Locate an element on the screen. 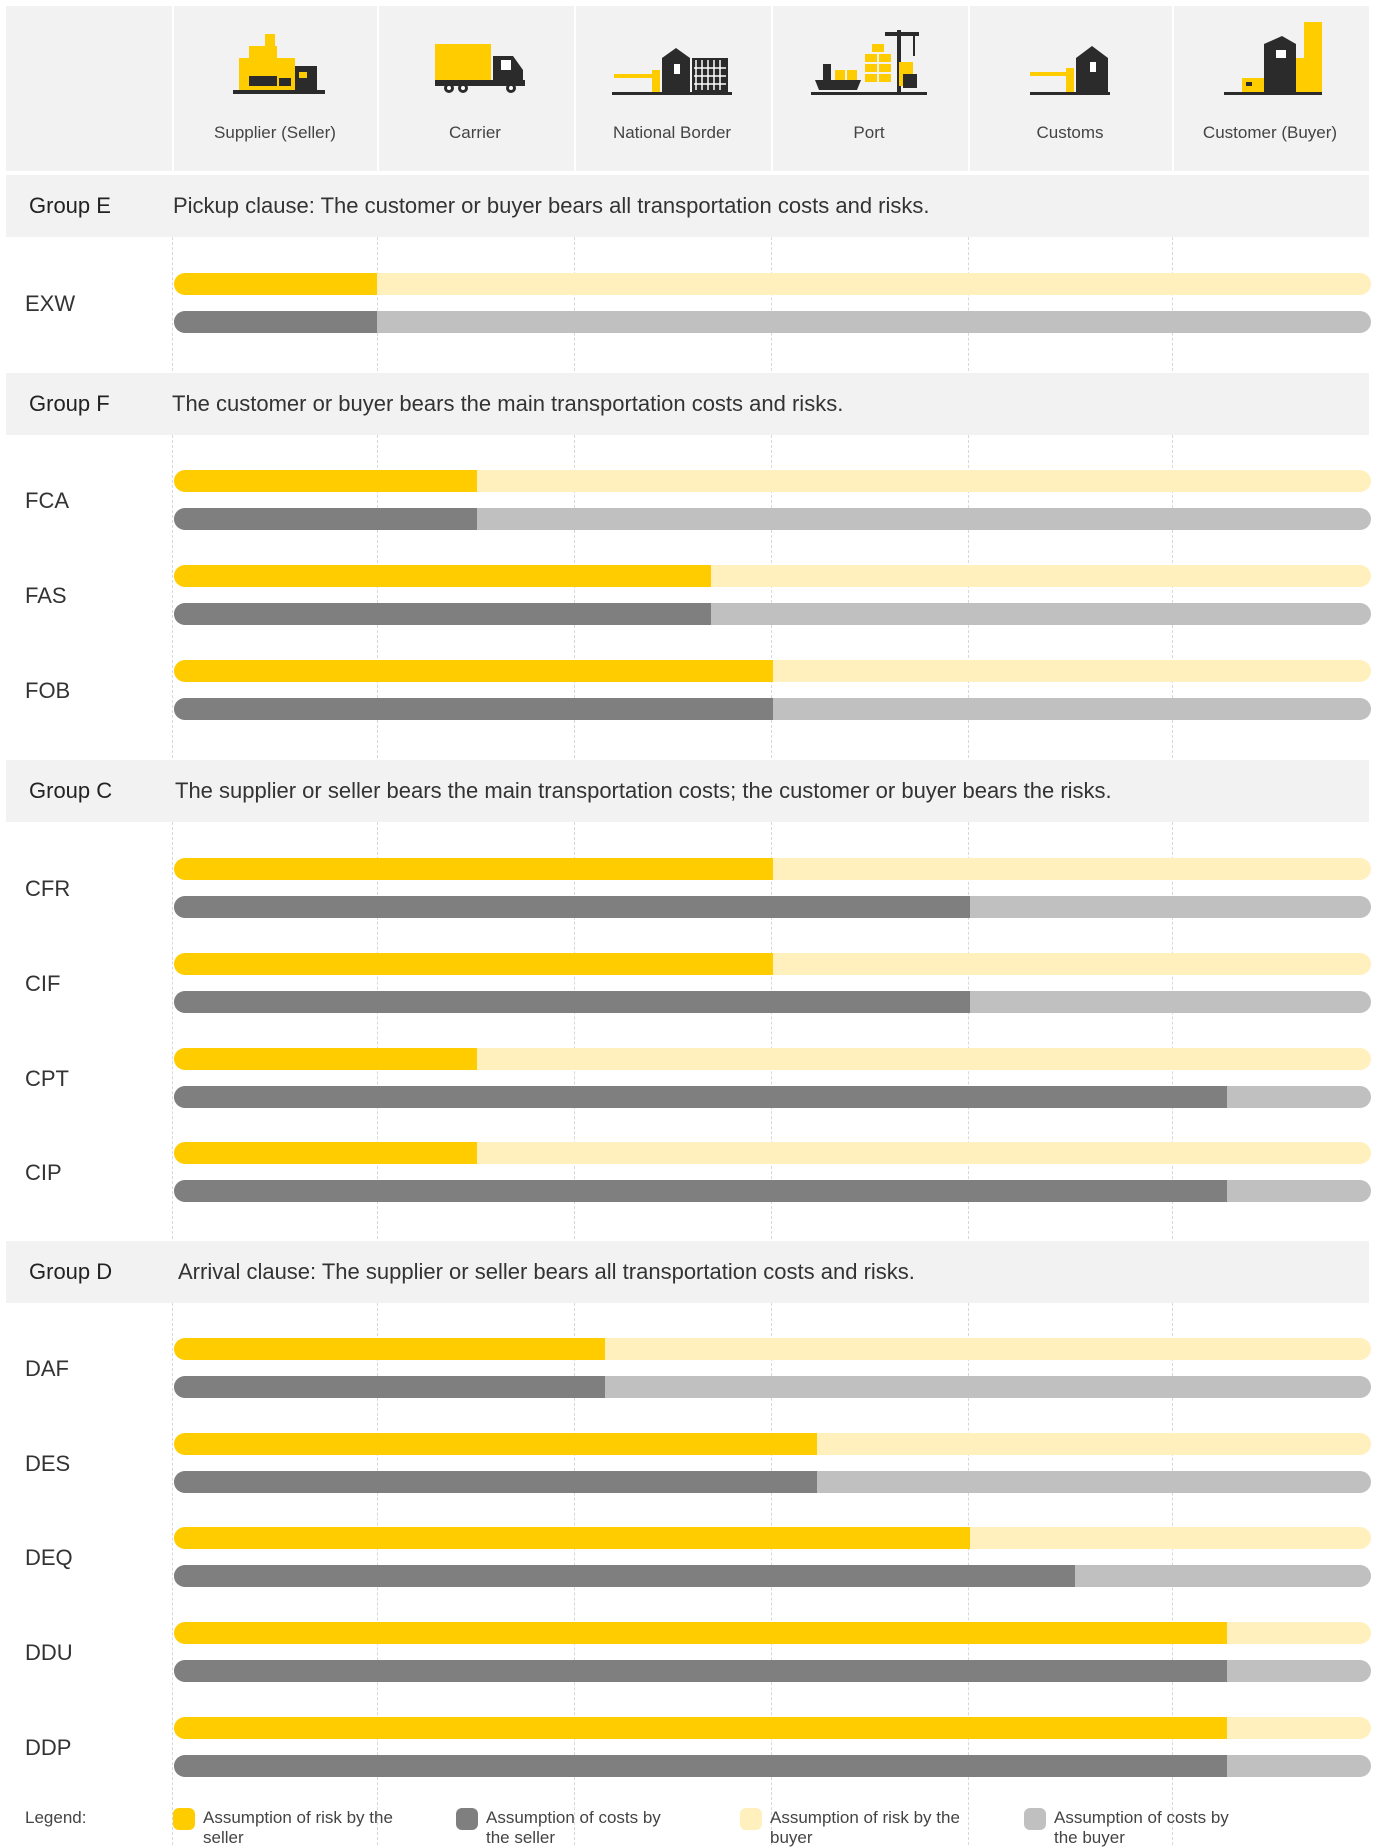 This screenshot has width=1375, height=1848. incoterm-code: CFR is located at coordinates (48, 888).